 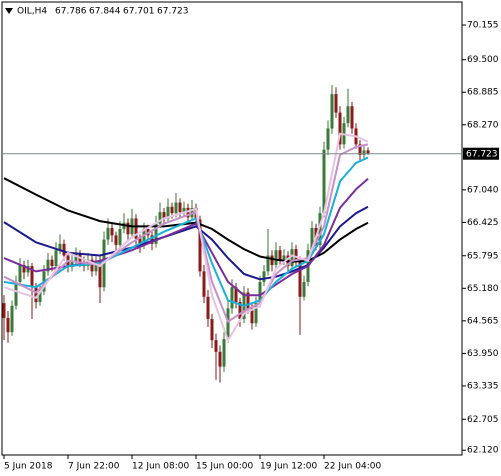 I want to click on y-tick-label: 62.705, so click(x=483, y=420).